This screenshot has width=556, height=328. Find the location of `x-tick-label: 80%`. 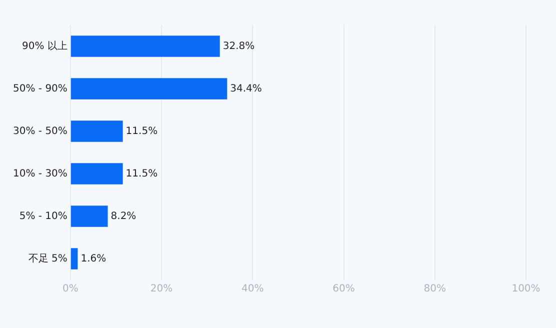

x-tick-label: 80% is located at coordinates (435, 289).